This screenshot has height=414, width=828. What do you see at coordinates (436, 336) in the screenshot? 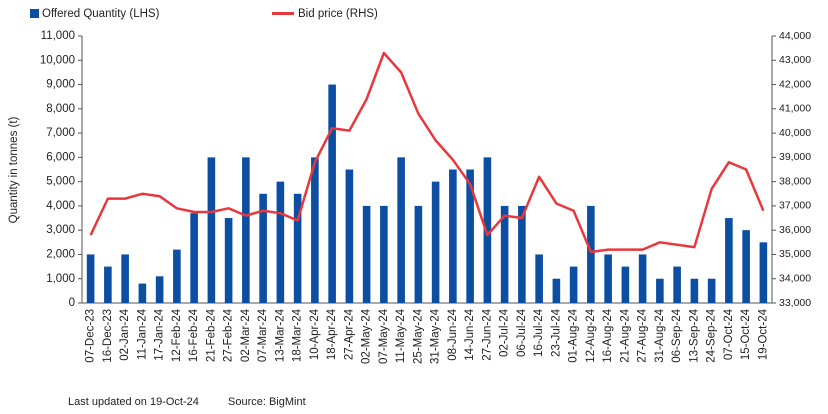
I see `x-tick-label: 31-May-24` at bounding box center [436, 336].